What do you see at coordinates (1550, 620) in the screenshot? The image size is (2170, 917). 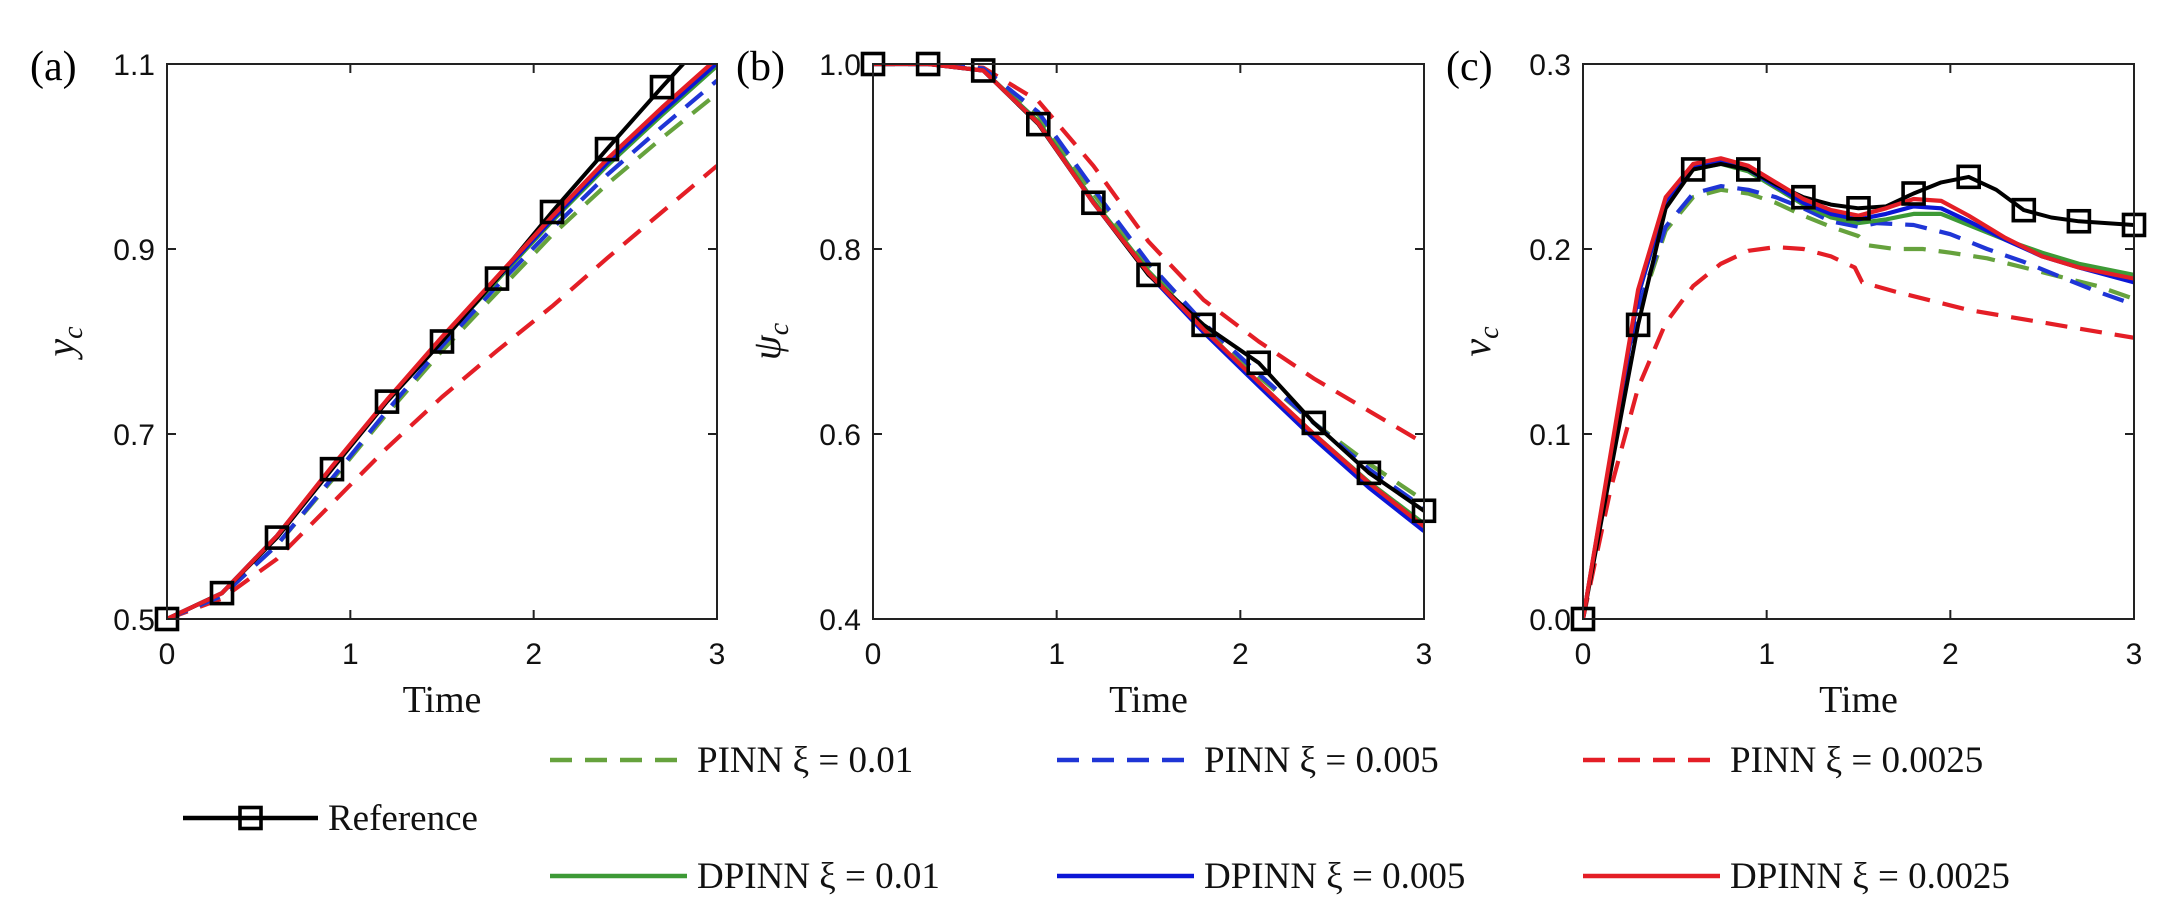 I see `y-tick-label: 0.0` at bounding box center [1550, 620].